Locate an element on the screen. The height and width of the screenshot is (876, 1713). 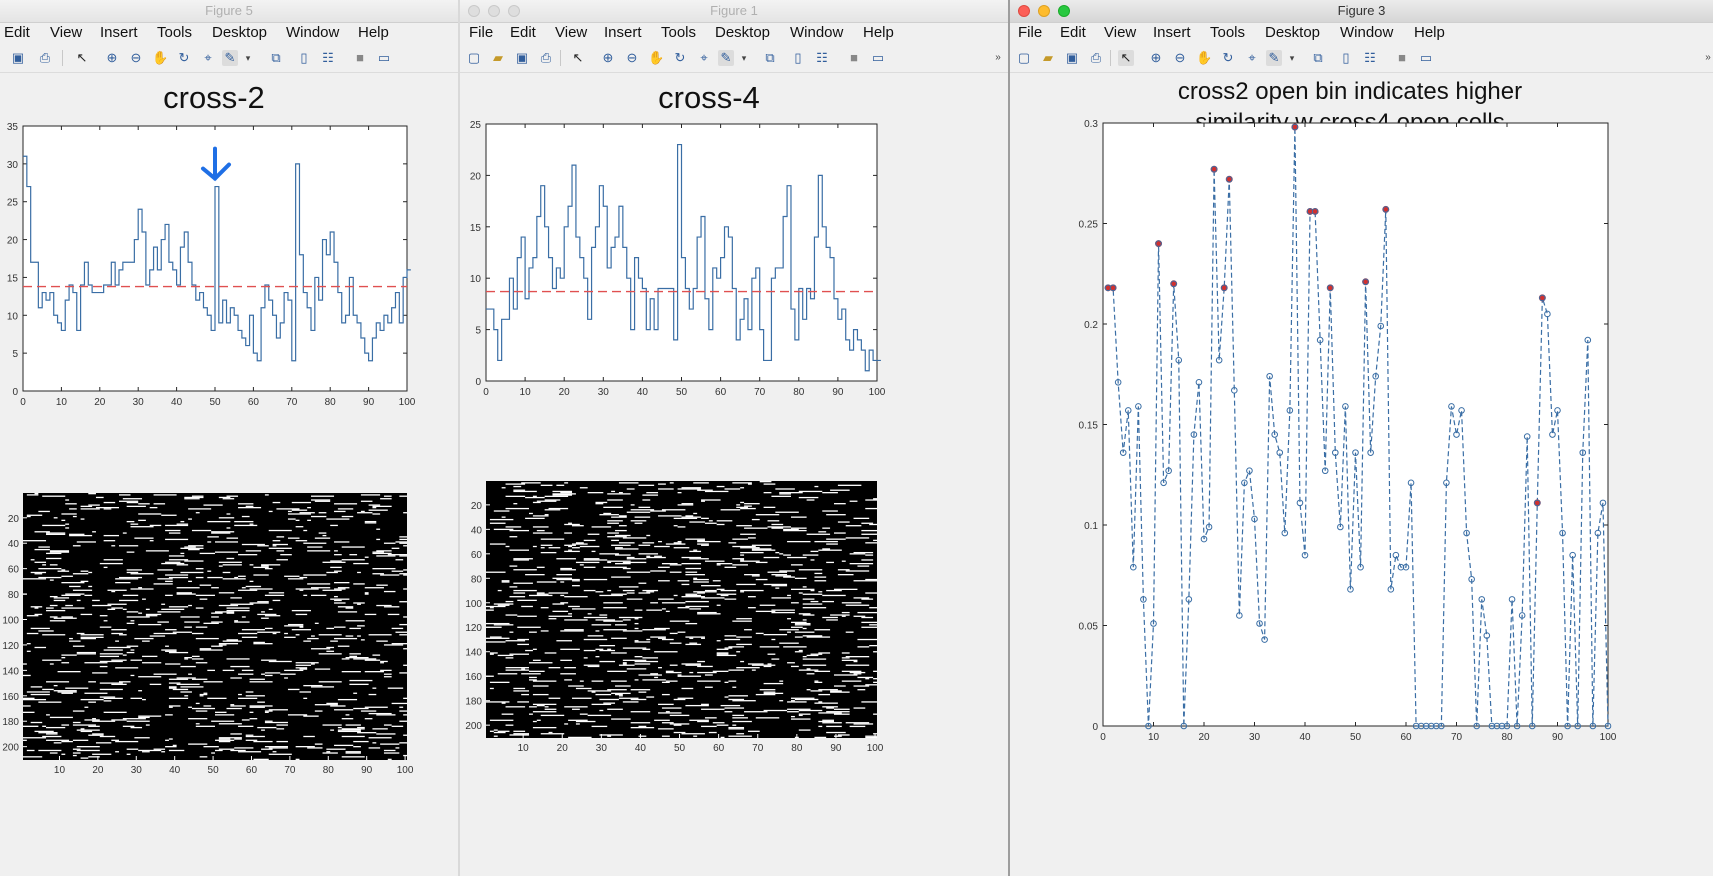
figure1-titlebar: Figure 1 is located at coordinates (734, 11).